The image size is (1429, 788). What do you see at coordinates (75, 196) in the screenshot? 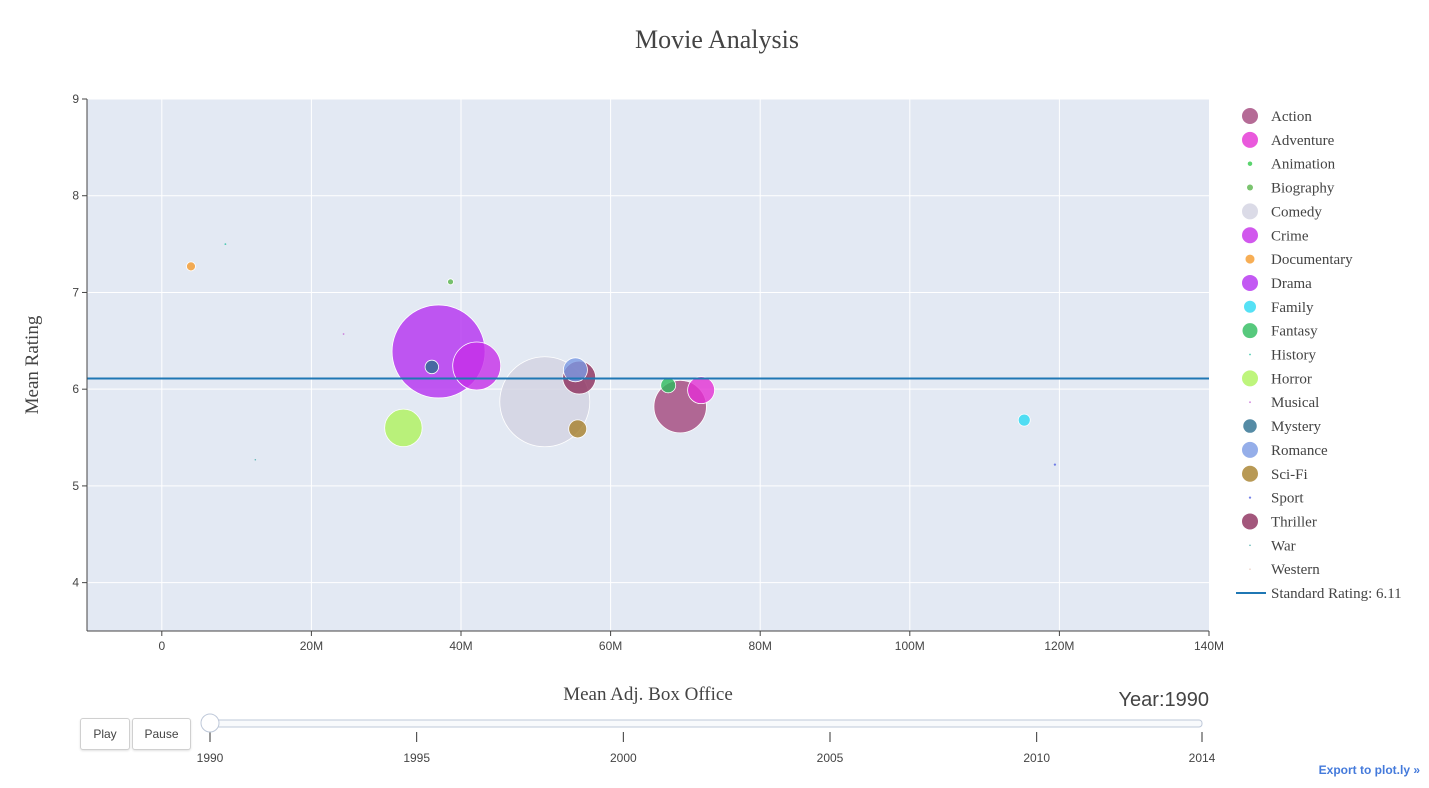
I see `y-tick-label: 8` at bounding box center [75, 196].